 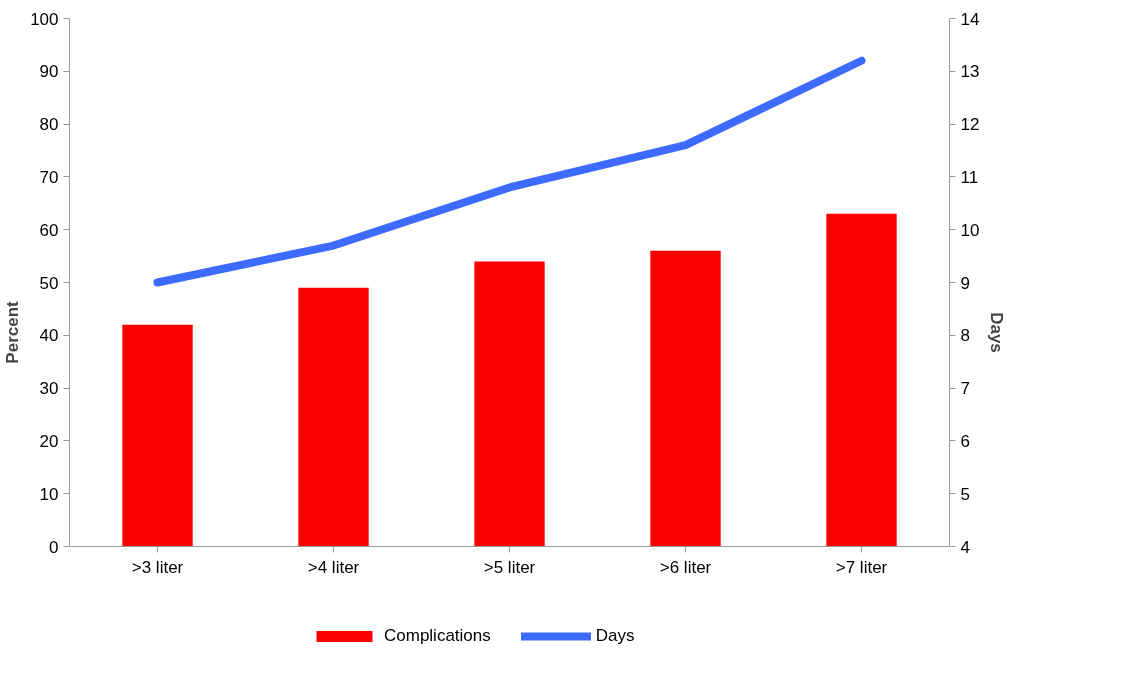 I want to click on y-tick-label: 80, so click(x=49, y=125).